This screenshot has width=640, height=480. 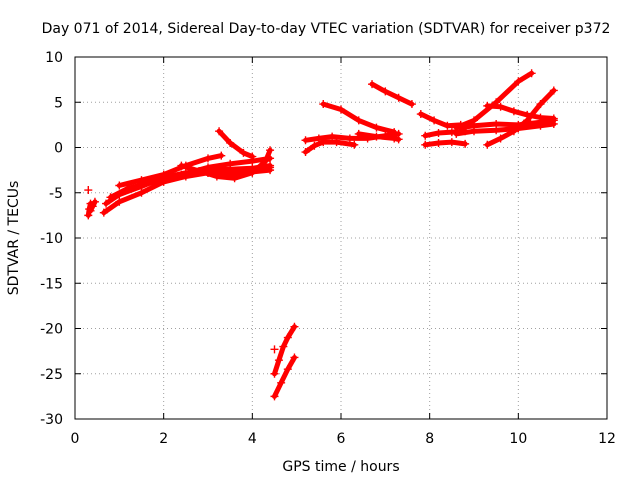 I want to click on x-tick-label: 4, so click(x=252, y=439).